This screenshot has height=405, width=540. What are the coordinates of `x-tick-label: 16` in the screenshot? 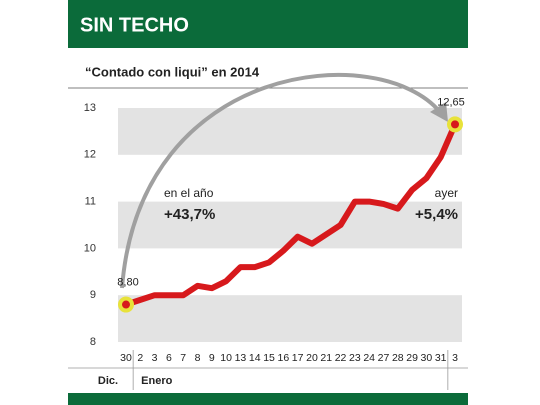 It's located at (284, 358).